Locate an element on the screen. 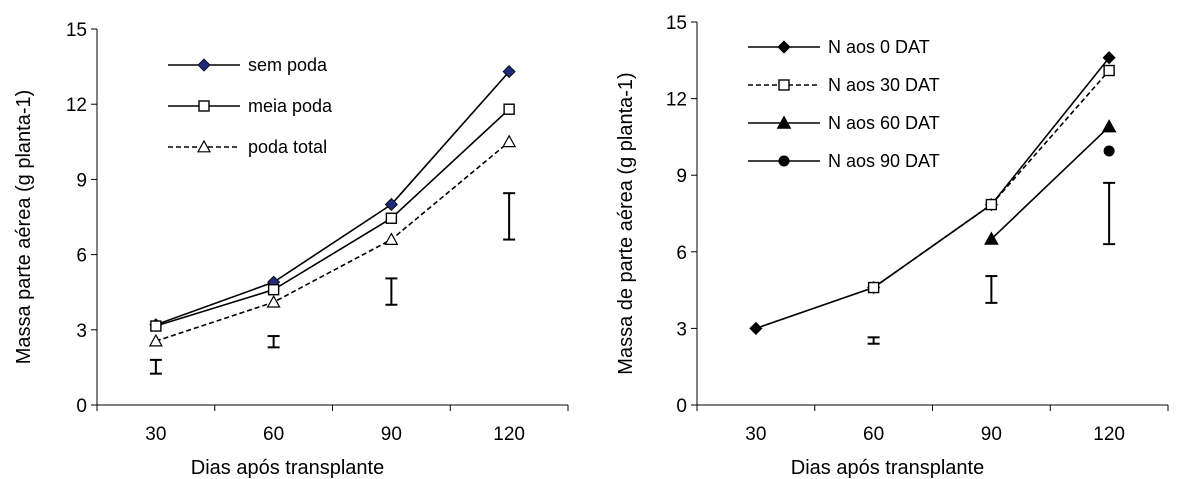 This screenshot has width=1187, height=479. legend-item: N aos 90 DAT is located at coordinates (844, 161).